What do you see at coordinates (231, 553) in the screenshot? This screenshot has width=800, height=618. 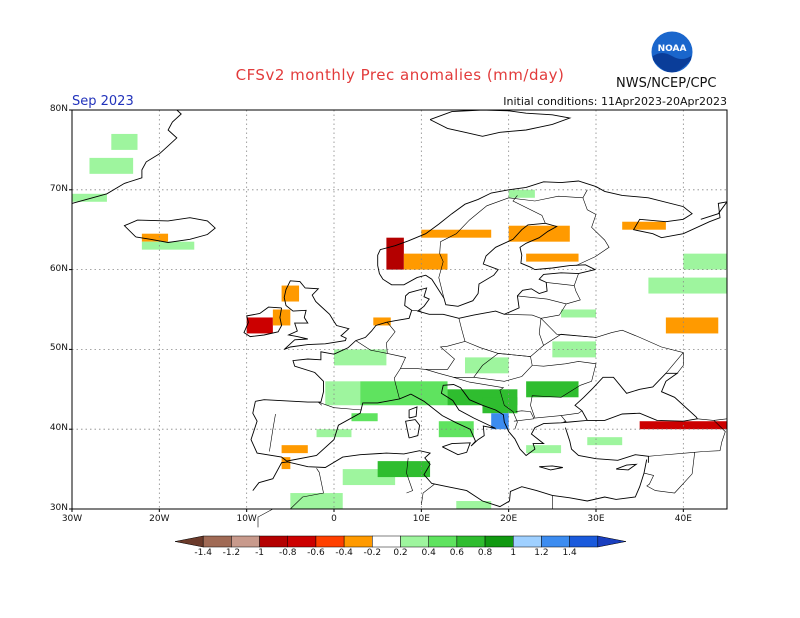 I see `colorbar-label: -1.2` at bounding box center [231, 553].